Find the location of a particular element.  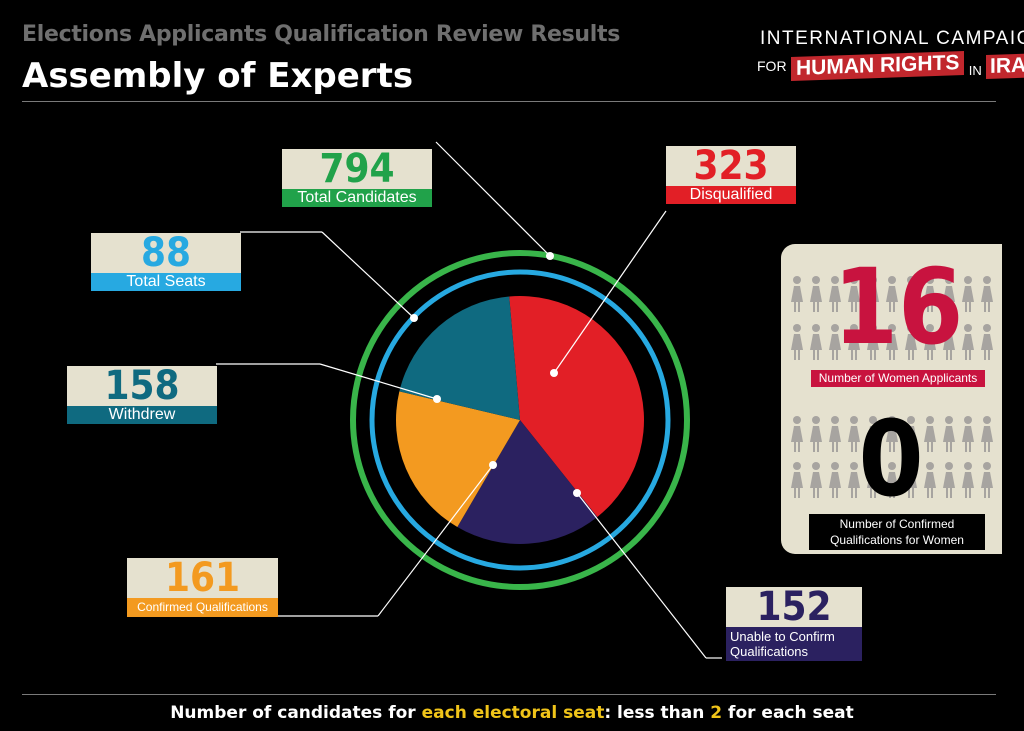

pie-slice-unable-to-confirm-qualifications is located at coordinates (527, 482).